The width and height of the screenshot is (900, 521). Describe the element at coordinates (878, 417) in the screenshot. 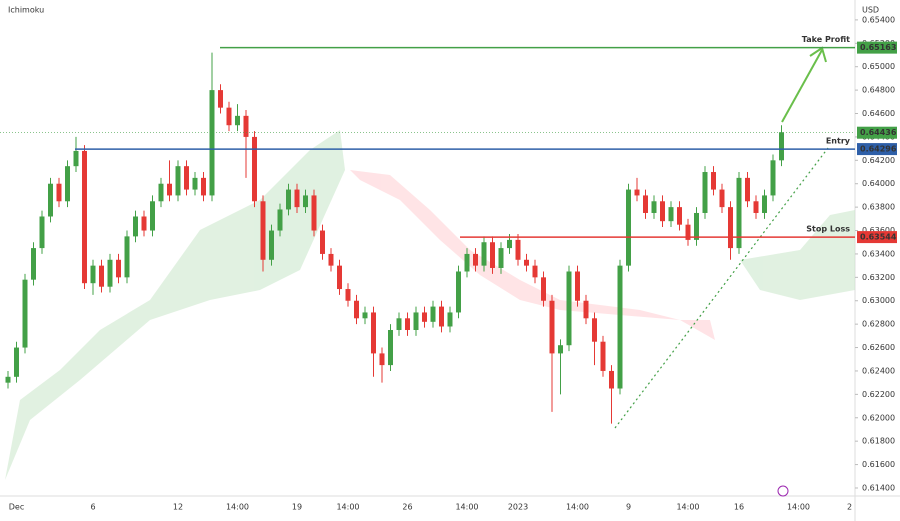

I see `y-tick-label: 0.62000` at that location.